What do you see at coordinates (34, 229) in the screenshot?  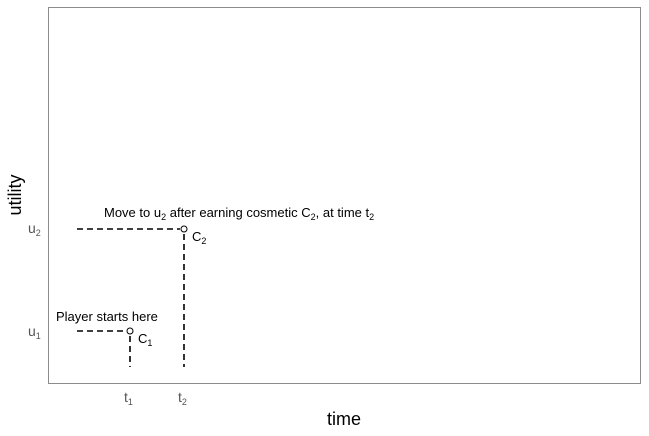 I see `y-tick-u2: u2` at bounding box center [34, 229].